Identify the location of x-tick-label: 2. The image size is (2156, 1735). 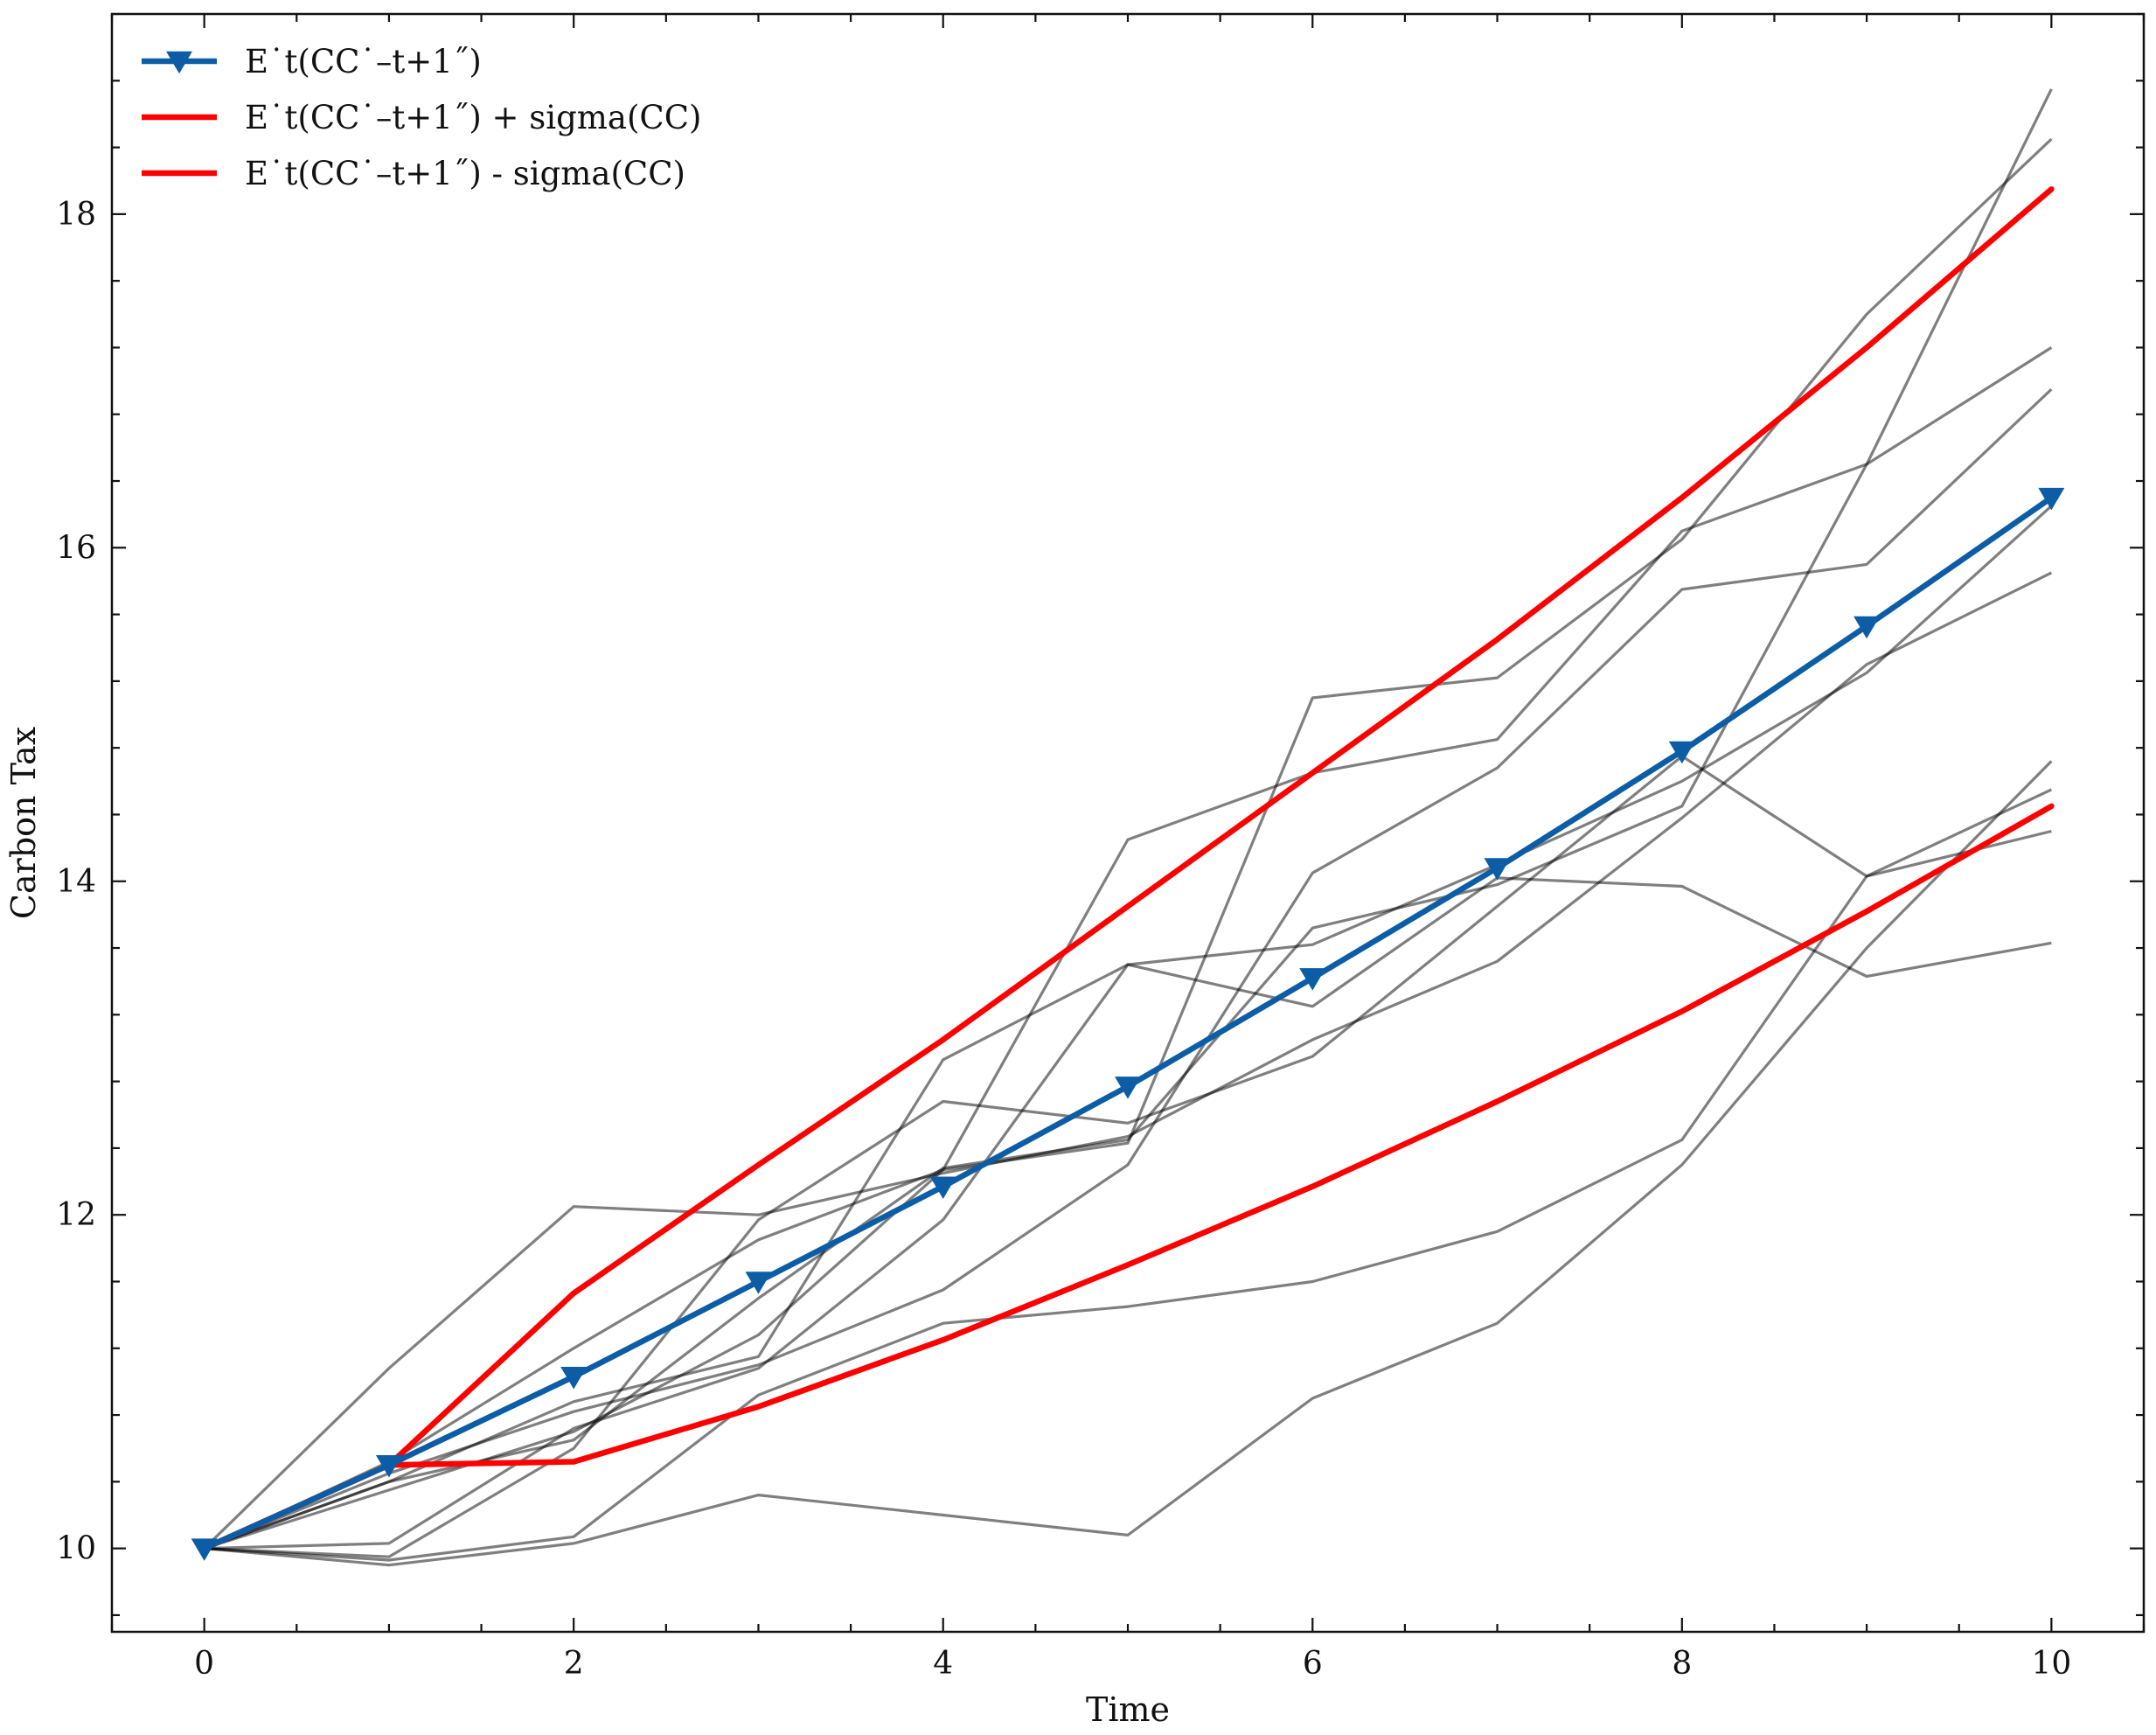
(574, 1664).